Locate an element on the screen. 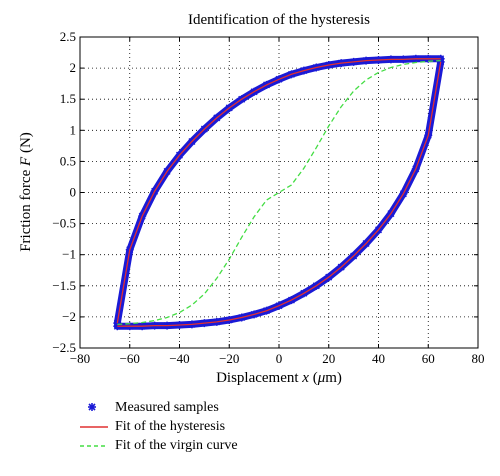 This screenshot has height=476, width=500. y-tick-label: 0 is located at coordinates (73, 192).